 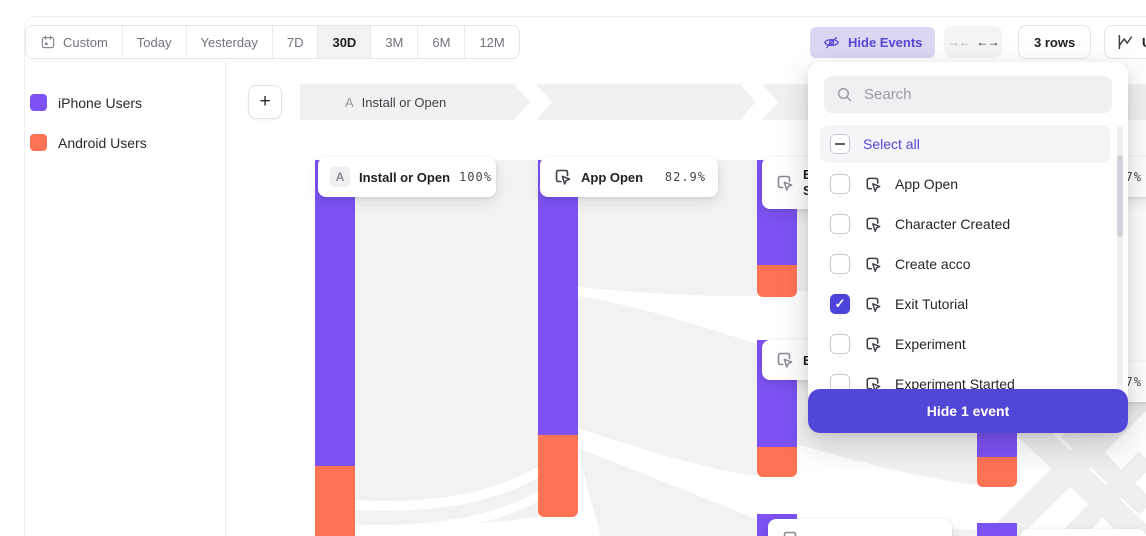 What do you see at coordinates (38, 142) in the screenshot?
I see `legend-swatch-orange` at bounding box center [38, 142].